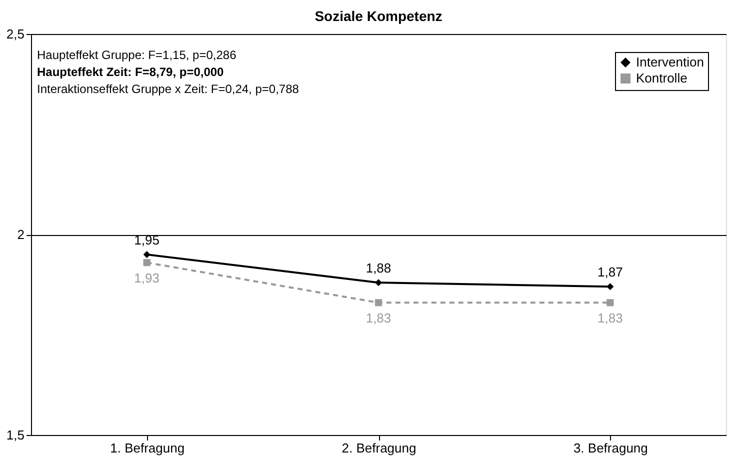 The height and width of the screenshot is (465, 736). What do you see at coordinates (147, 278) in the screenshot?
I see `data-label: 1,93` at bounding box center [147, 278].